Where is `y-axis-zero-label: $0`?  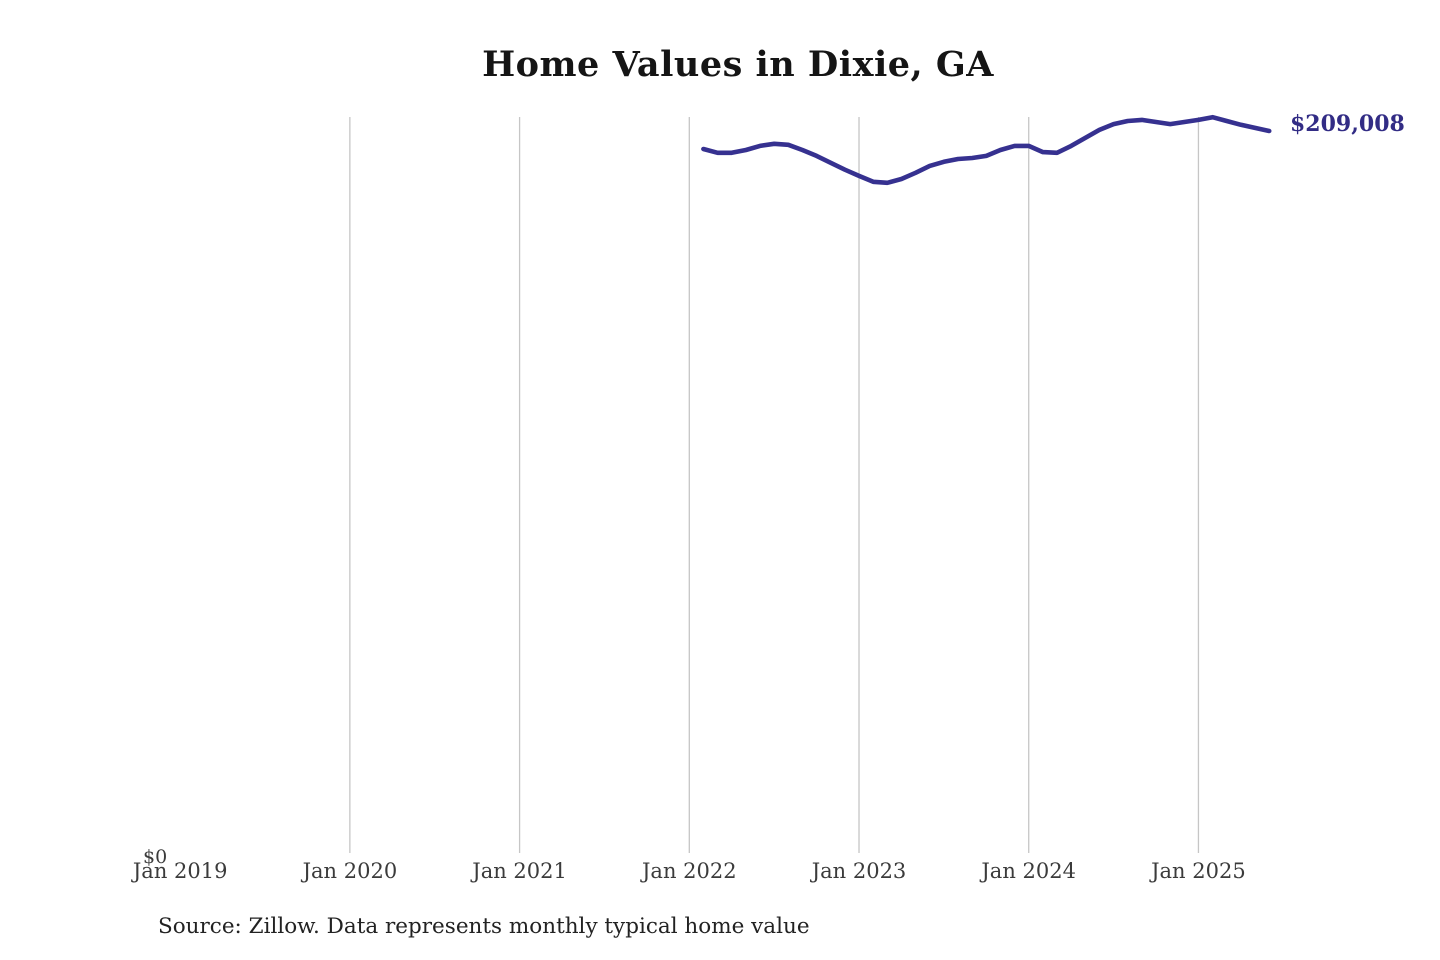 y-axis-zero-label: $0 is located at coordinates (155, 857).